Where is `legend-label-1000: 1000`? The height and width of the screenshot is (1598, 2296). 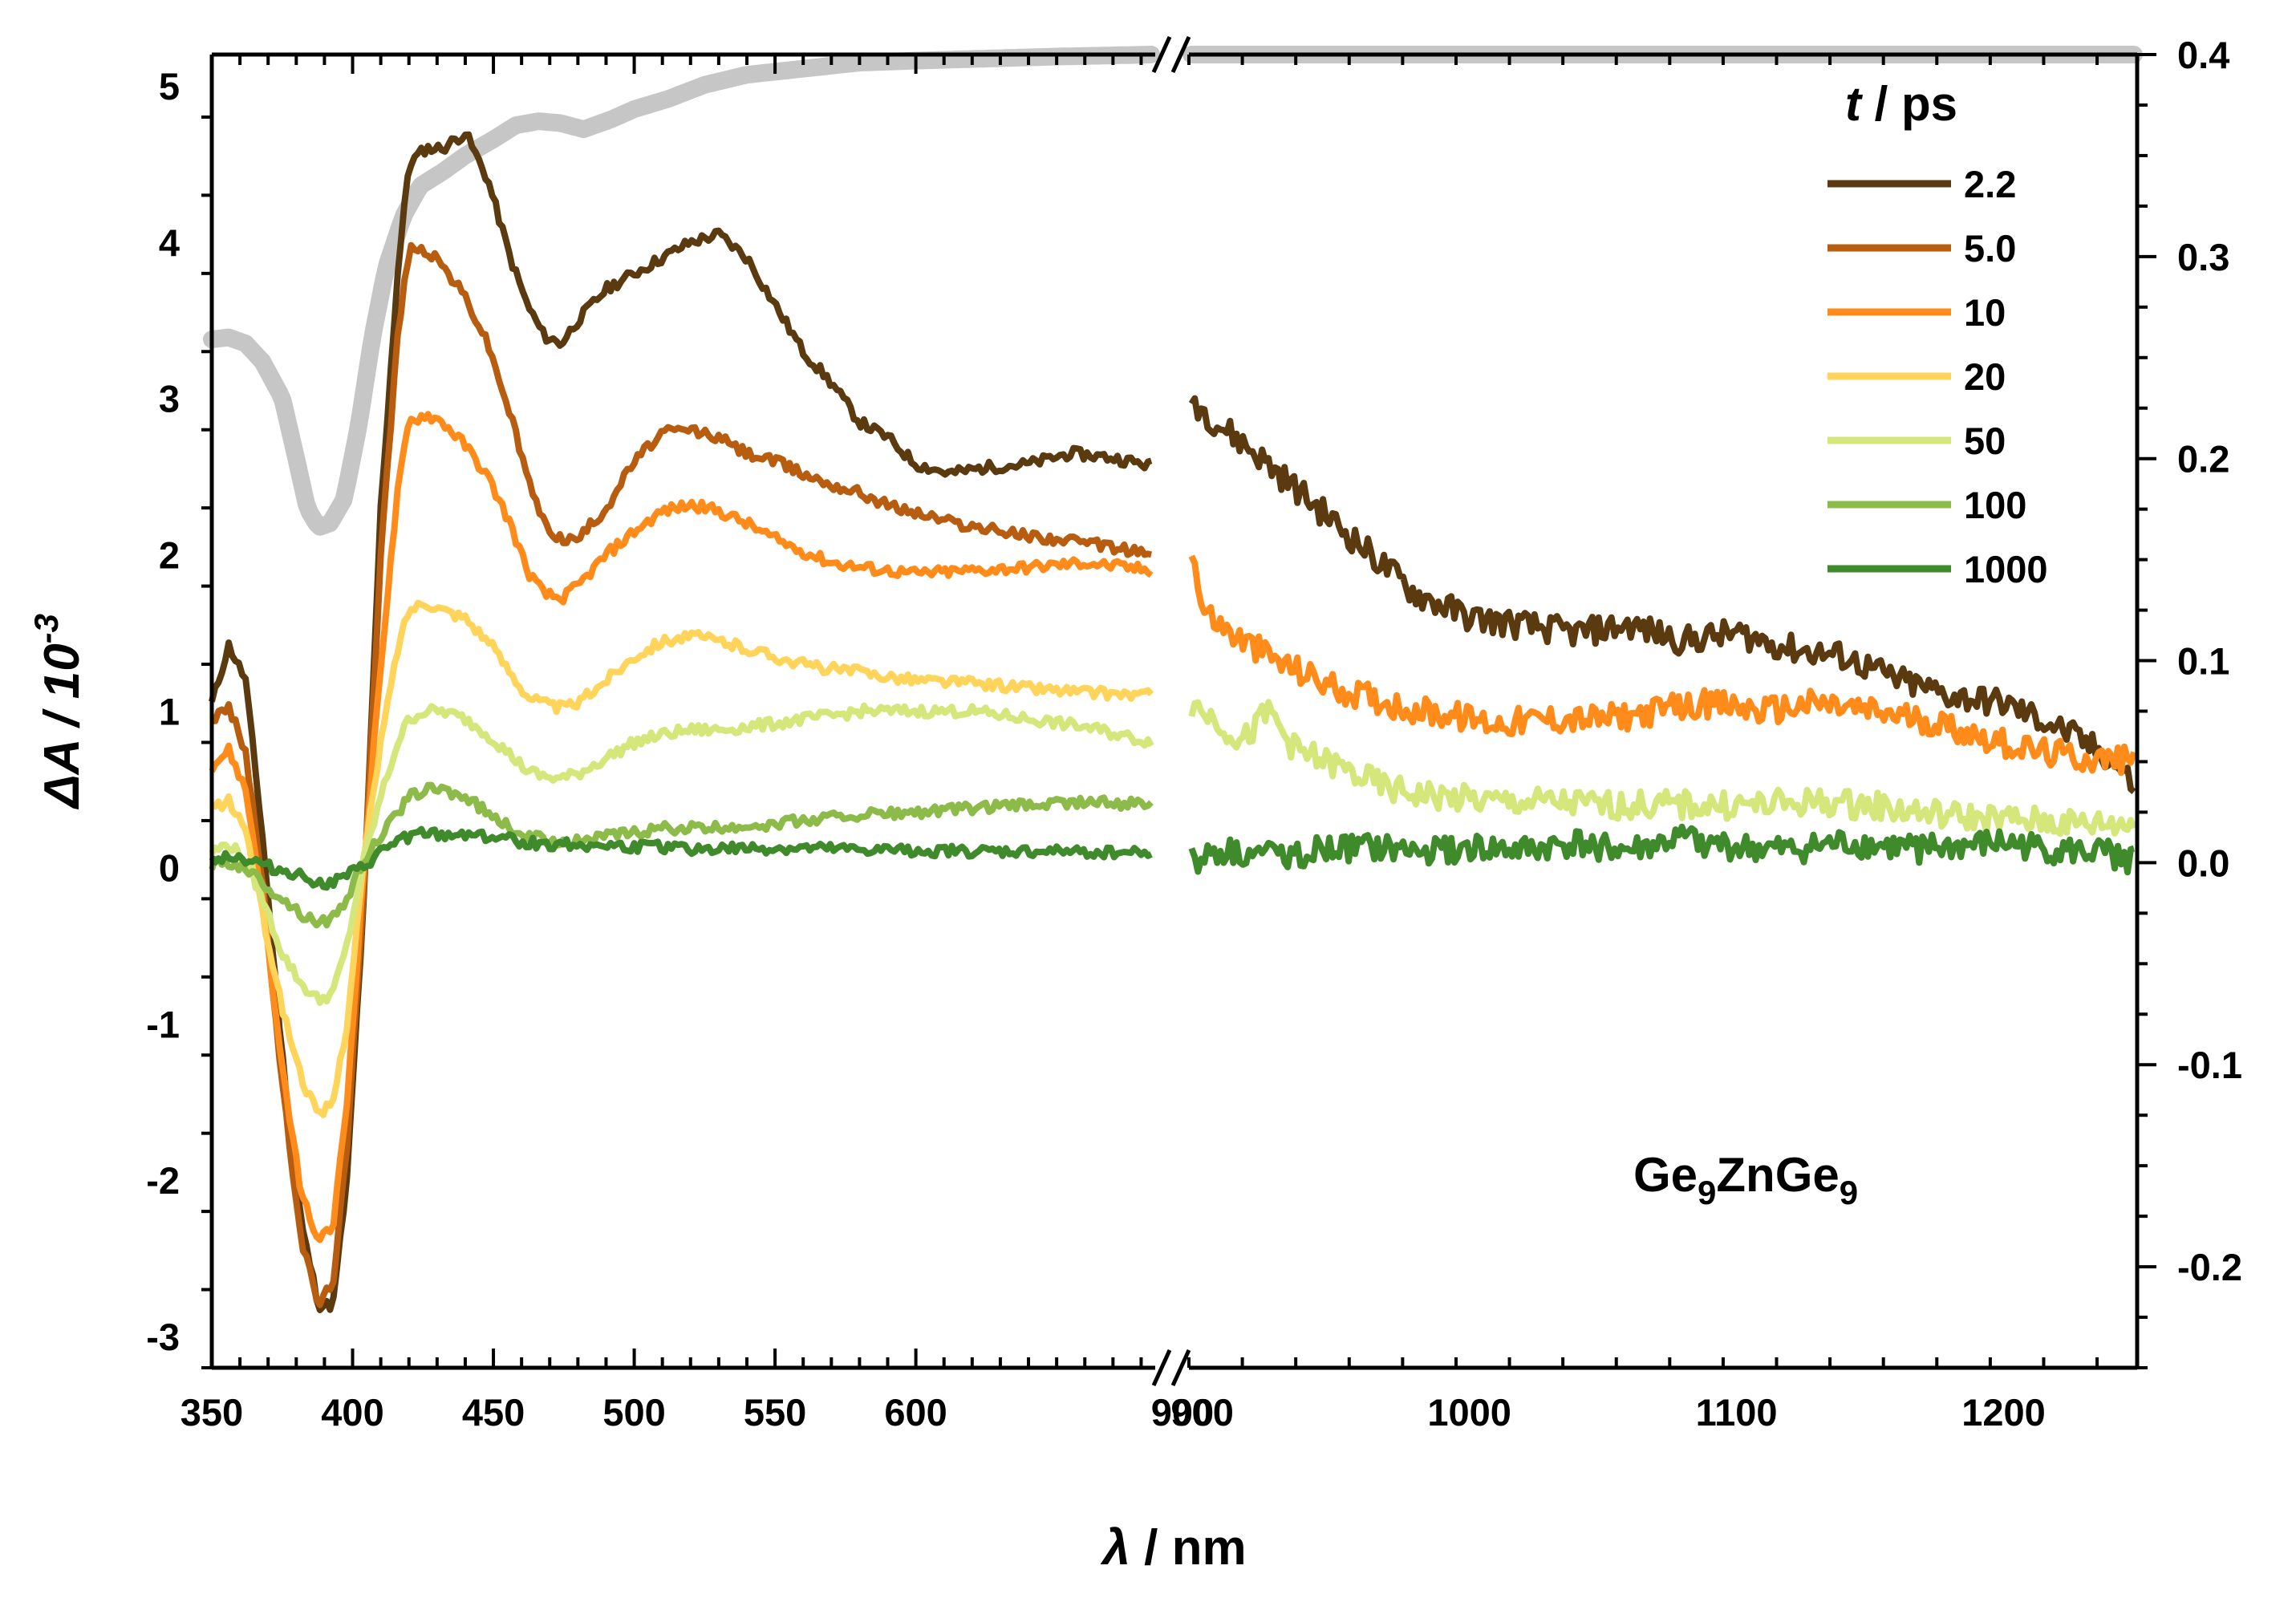 legend-label-1000: 1000 is located at coordinates (2006, 569).